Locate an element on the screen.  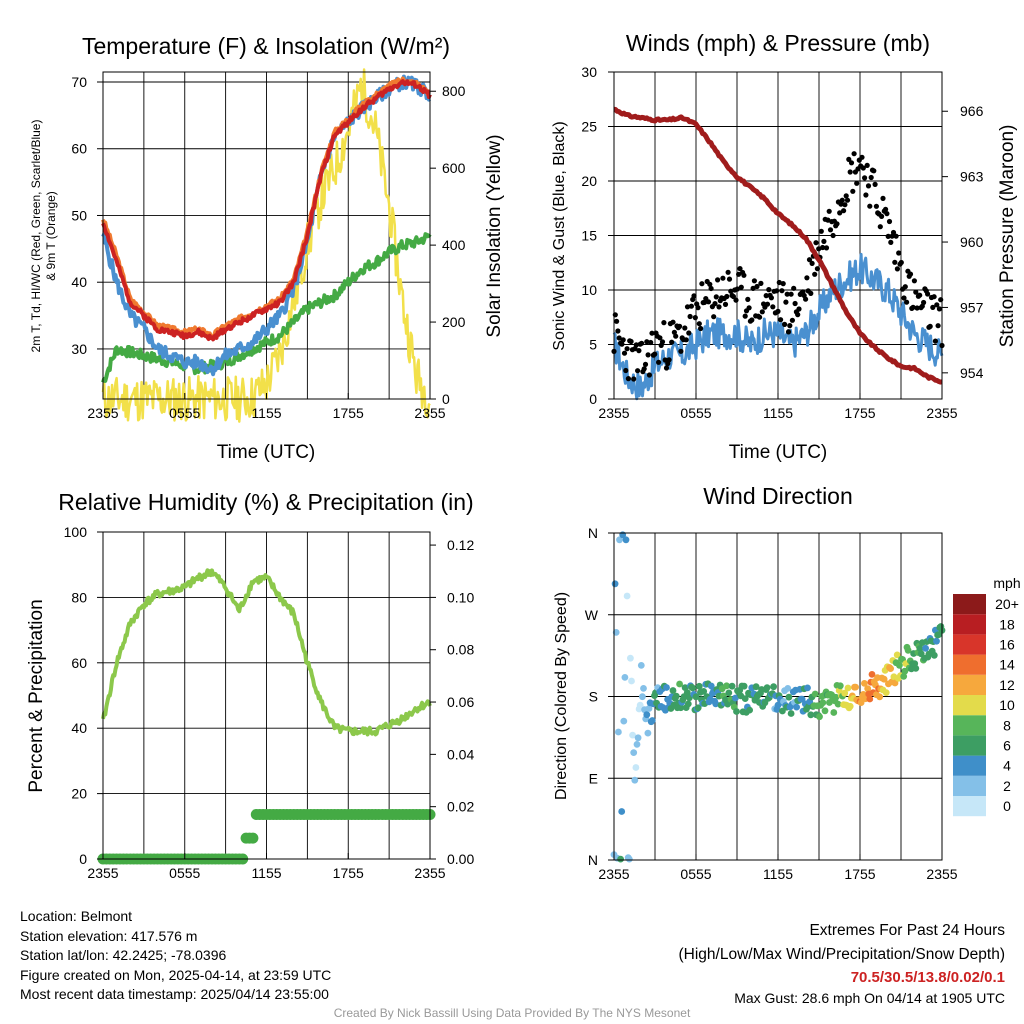
colorbar-label: 6 is located at coordinates (1007, 746).